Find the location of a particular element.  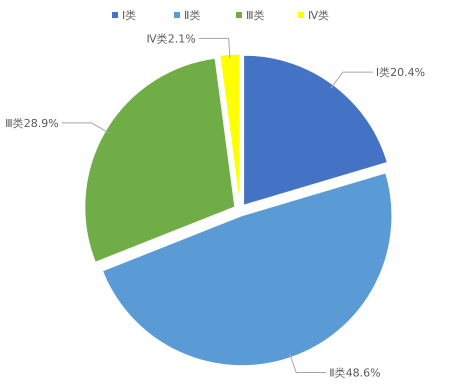

legend-label: Ⅲ类 is located at coordinates (255, 15).